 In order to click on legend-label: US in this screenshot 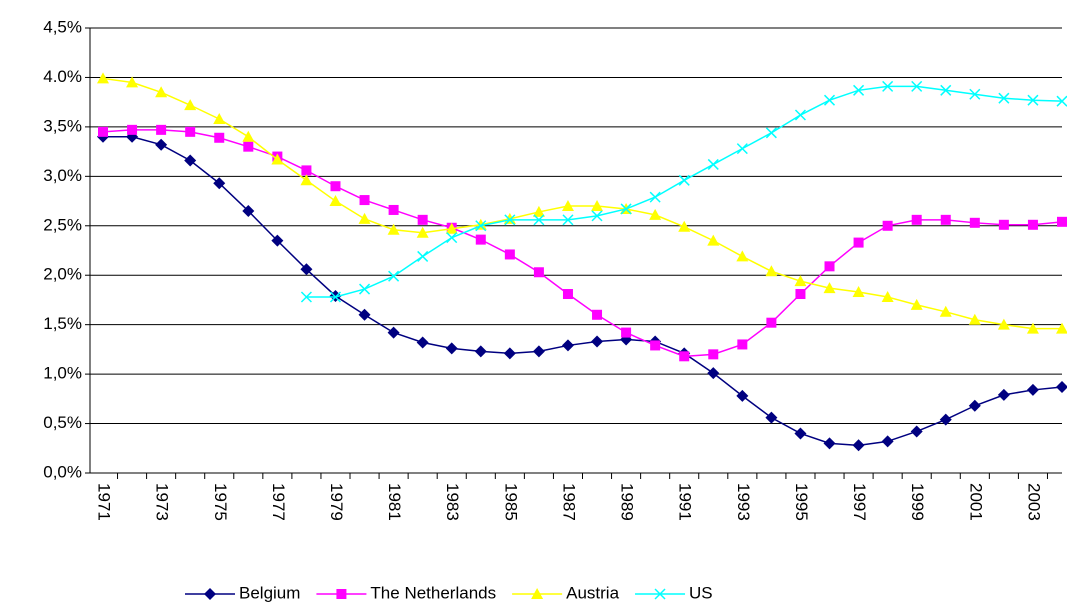, I will do `click(701, 592)`.